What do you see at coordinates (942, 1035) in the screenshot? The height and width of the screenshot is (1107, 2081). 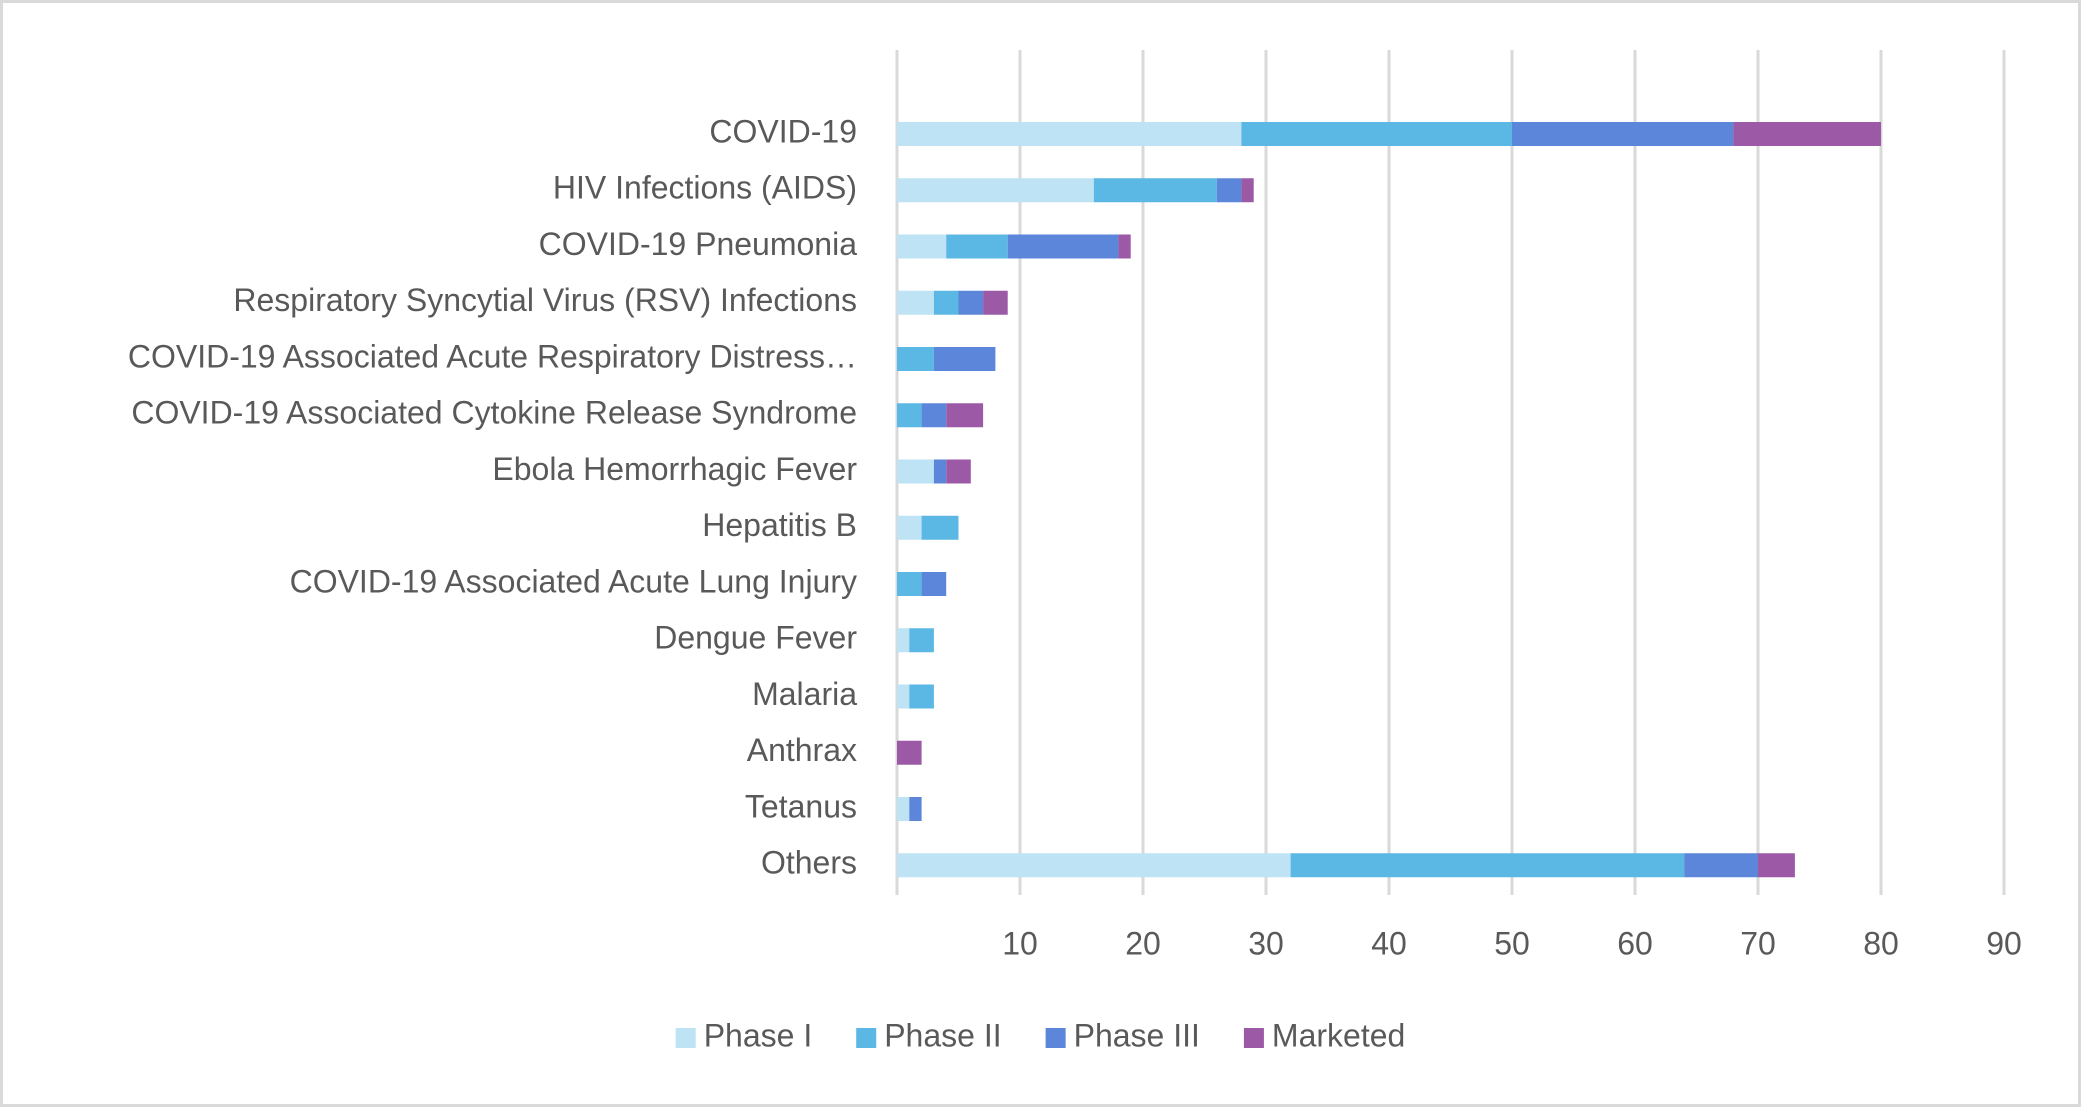 I see `legend-label: Phase II` at bounding box center [942, 1035].